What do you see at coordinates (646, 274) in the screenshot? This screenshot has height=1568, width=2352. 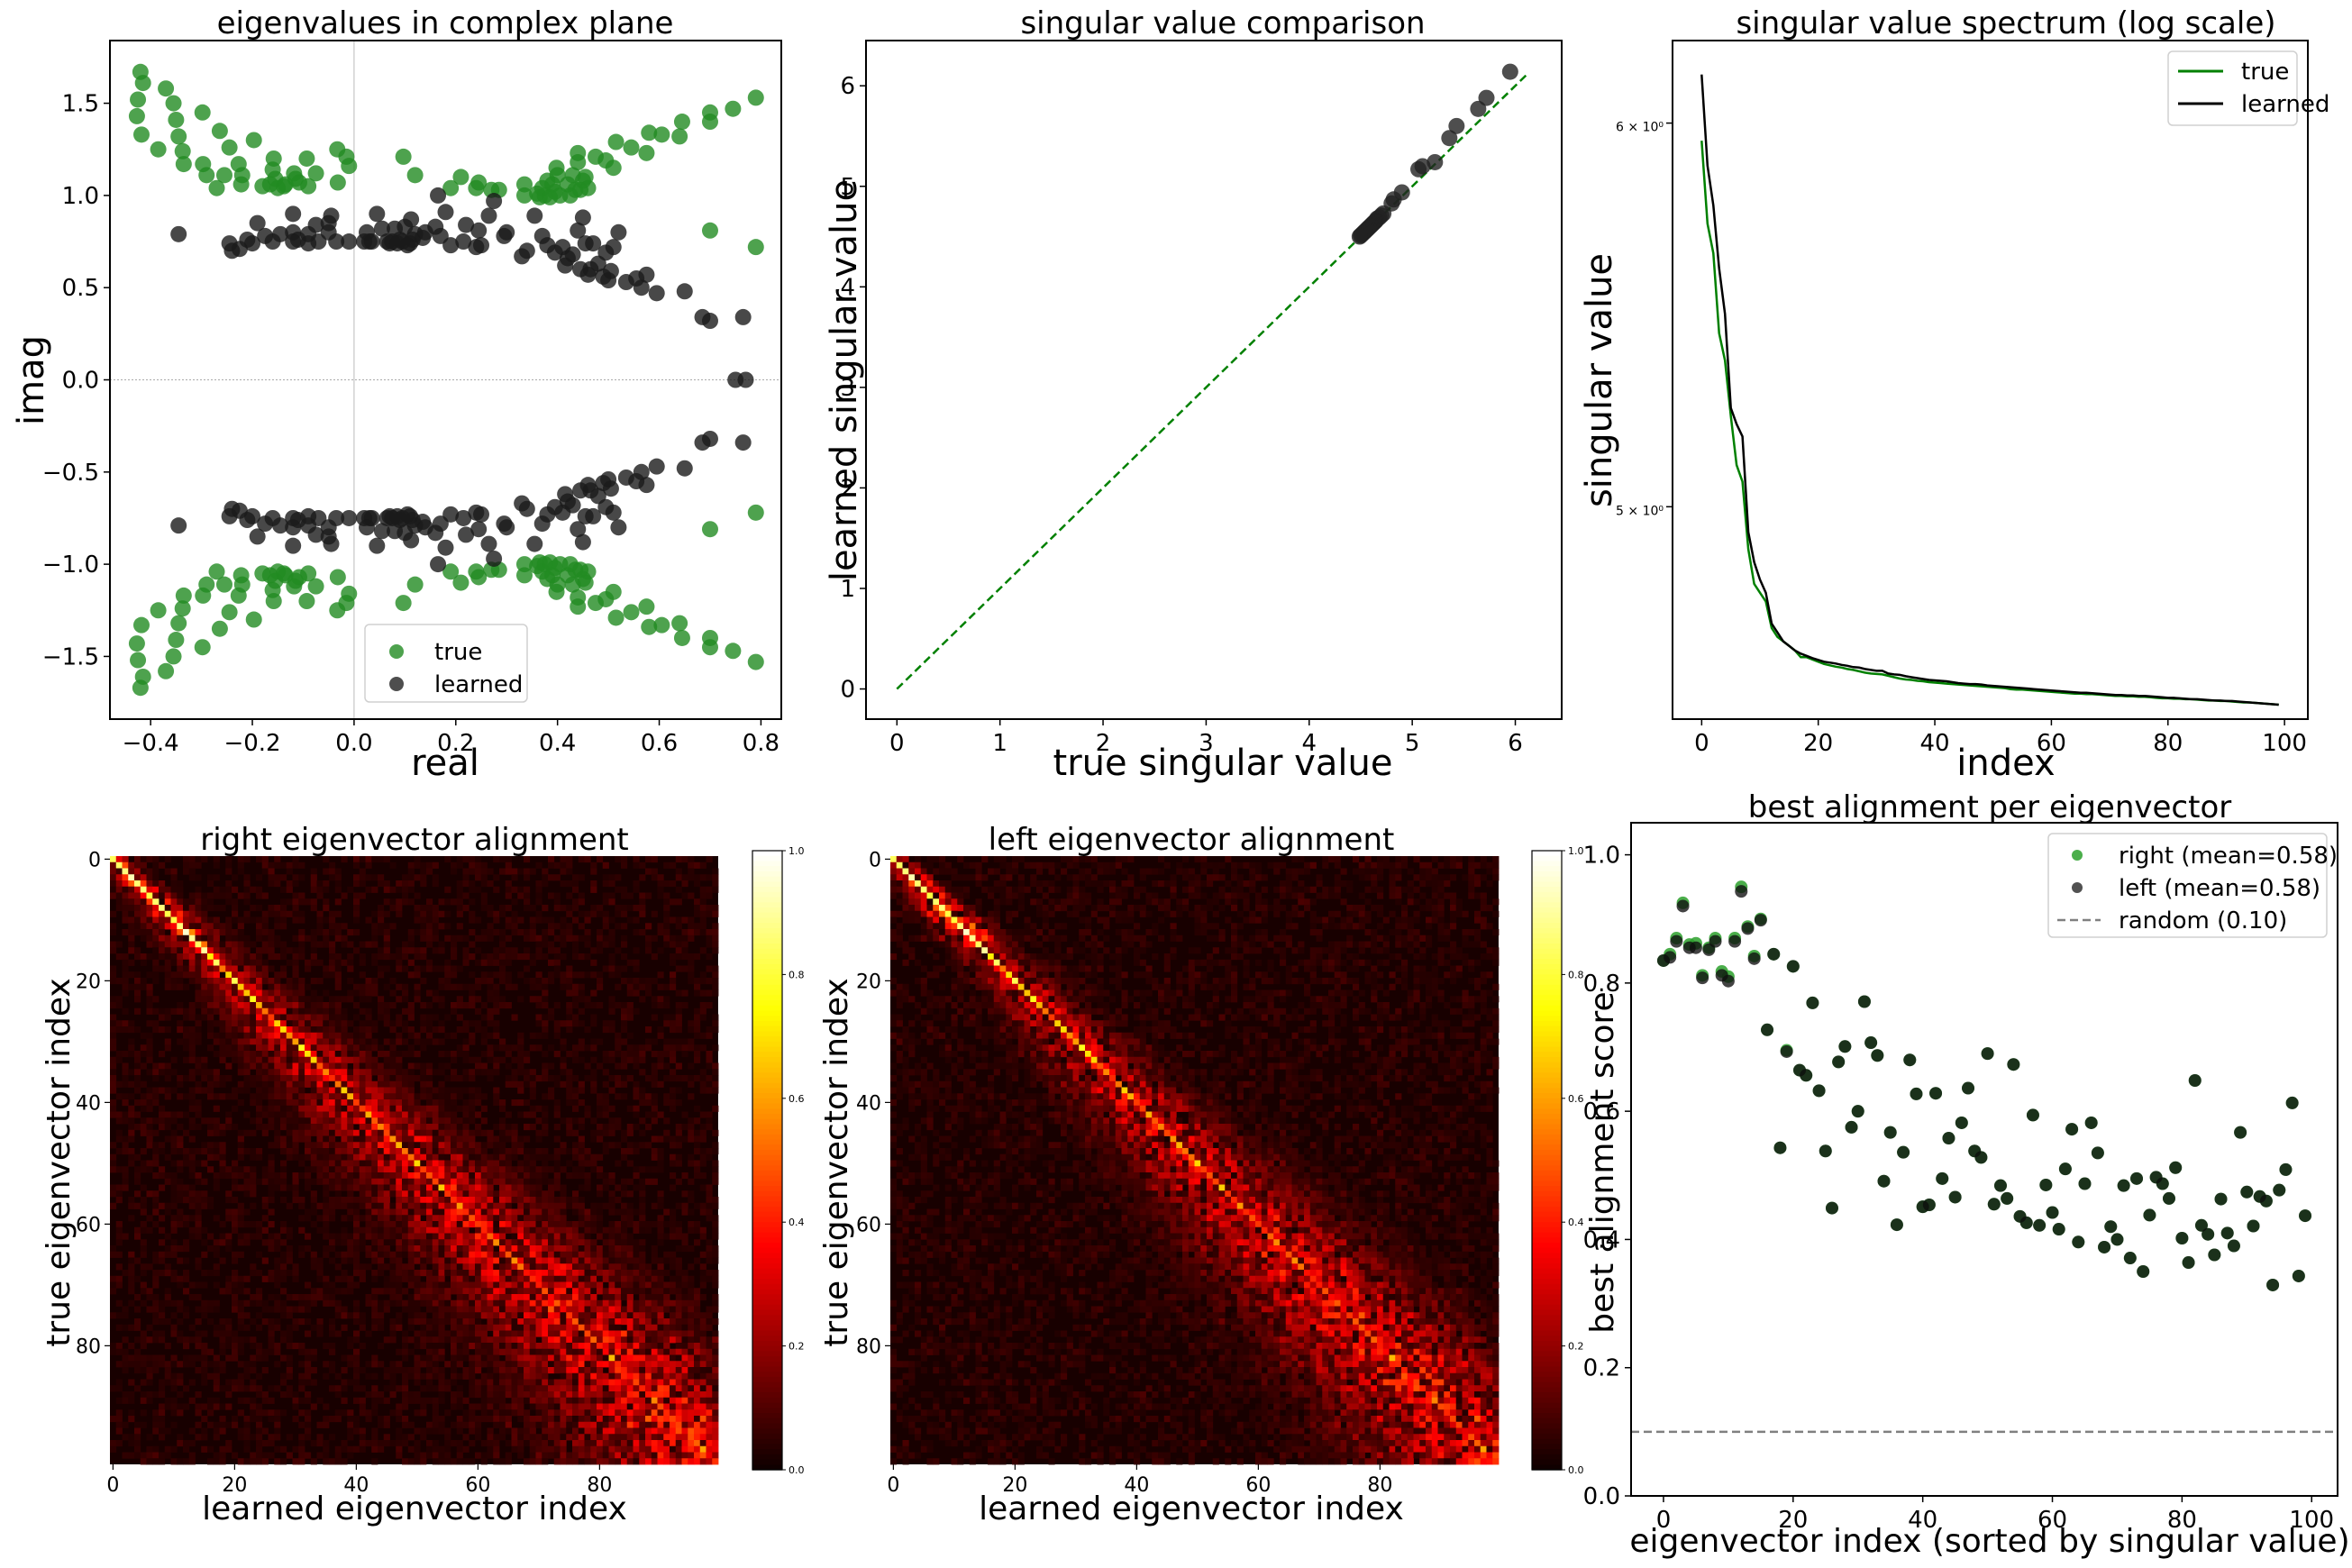 I see `eig-point-learned` at bounding box center [646, 274].